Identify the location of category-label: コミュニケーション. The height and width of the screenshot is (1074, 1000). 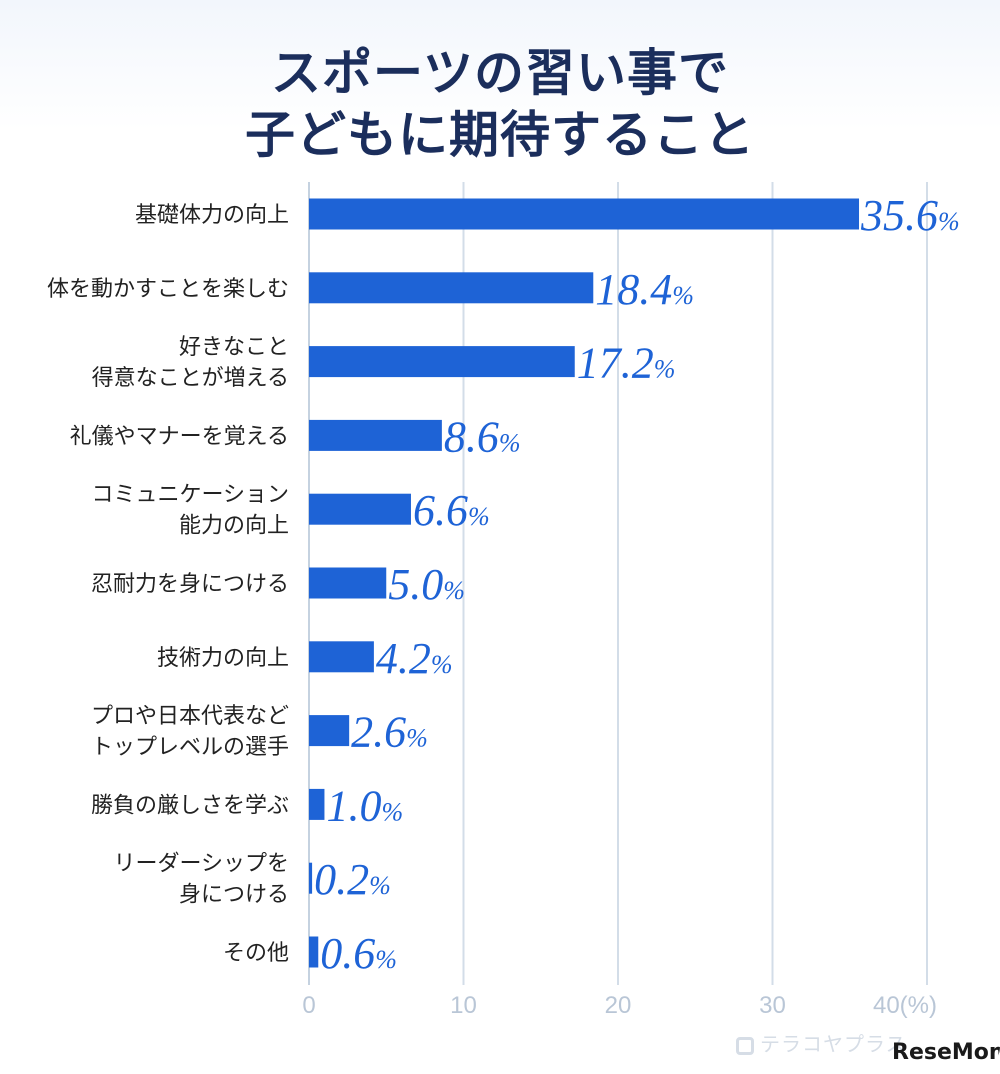
(190, 495).